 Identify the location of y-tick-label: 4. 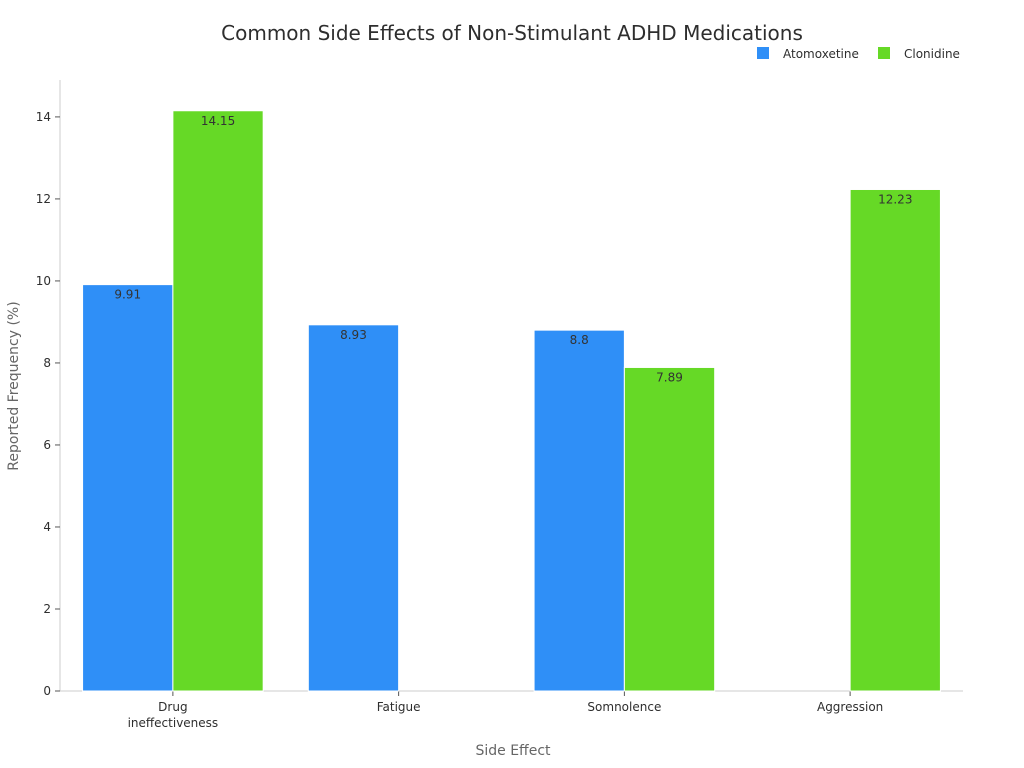
(47, 527).